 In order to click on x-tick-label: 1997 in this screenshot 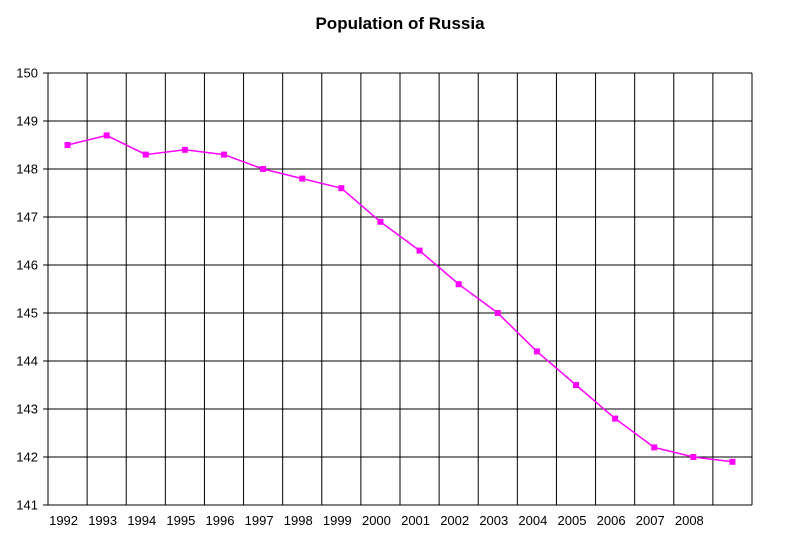, I will do `click(259, 520)`.